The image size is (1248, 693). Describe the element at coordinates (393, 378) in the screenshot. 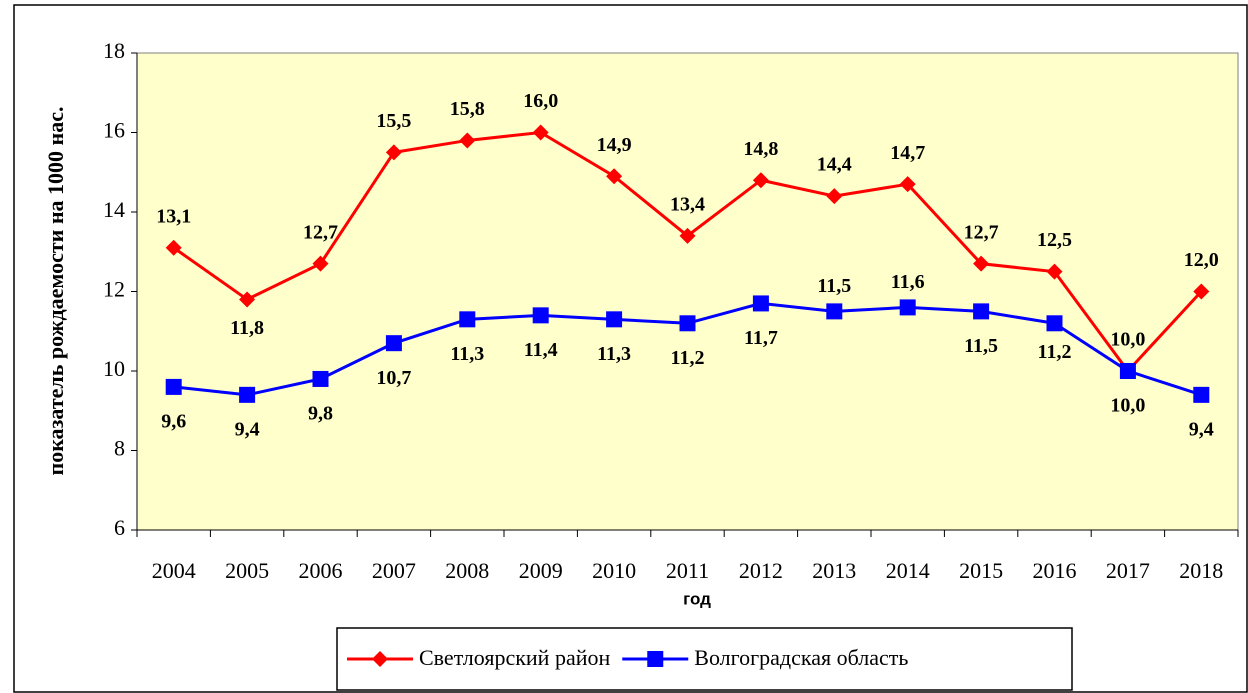

I see `data-label: 10,7` at that location.